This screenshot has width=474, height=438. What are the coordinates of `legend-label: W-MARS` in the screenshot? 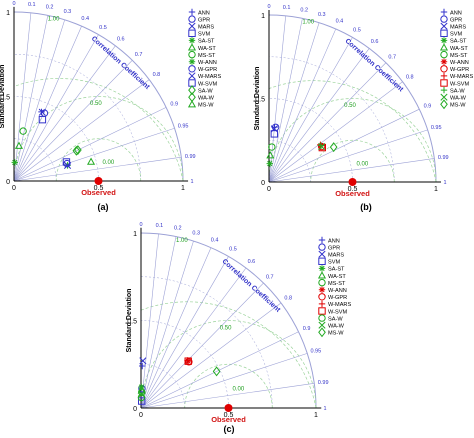 It's located at (339, 305).